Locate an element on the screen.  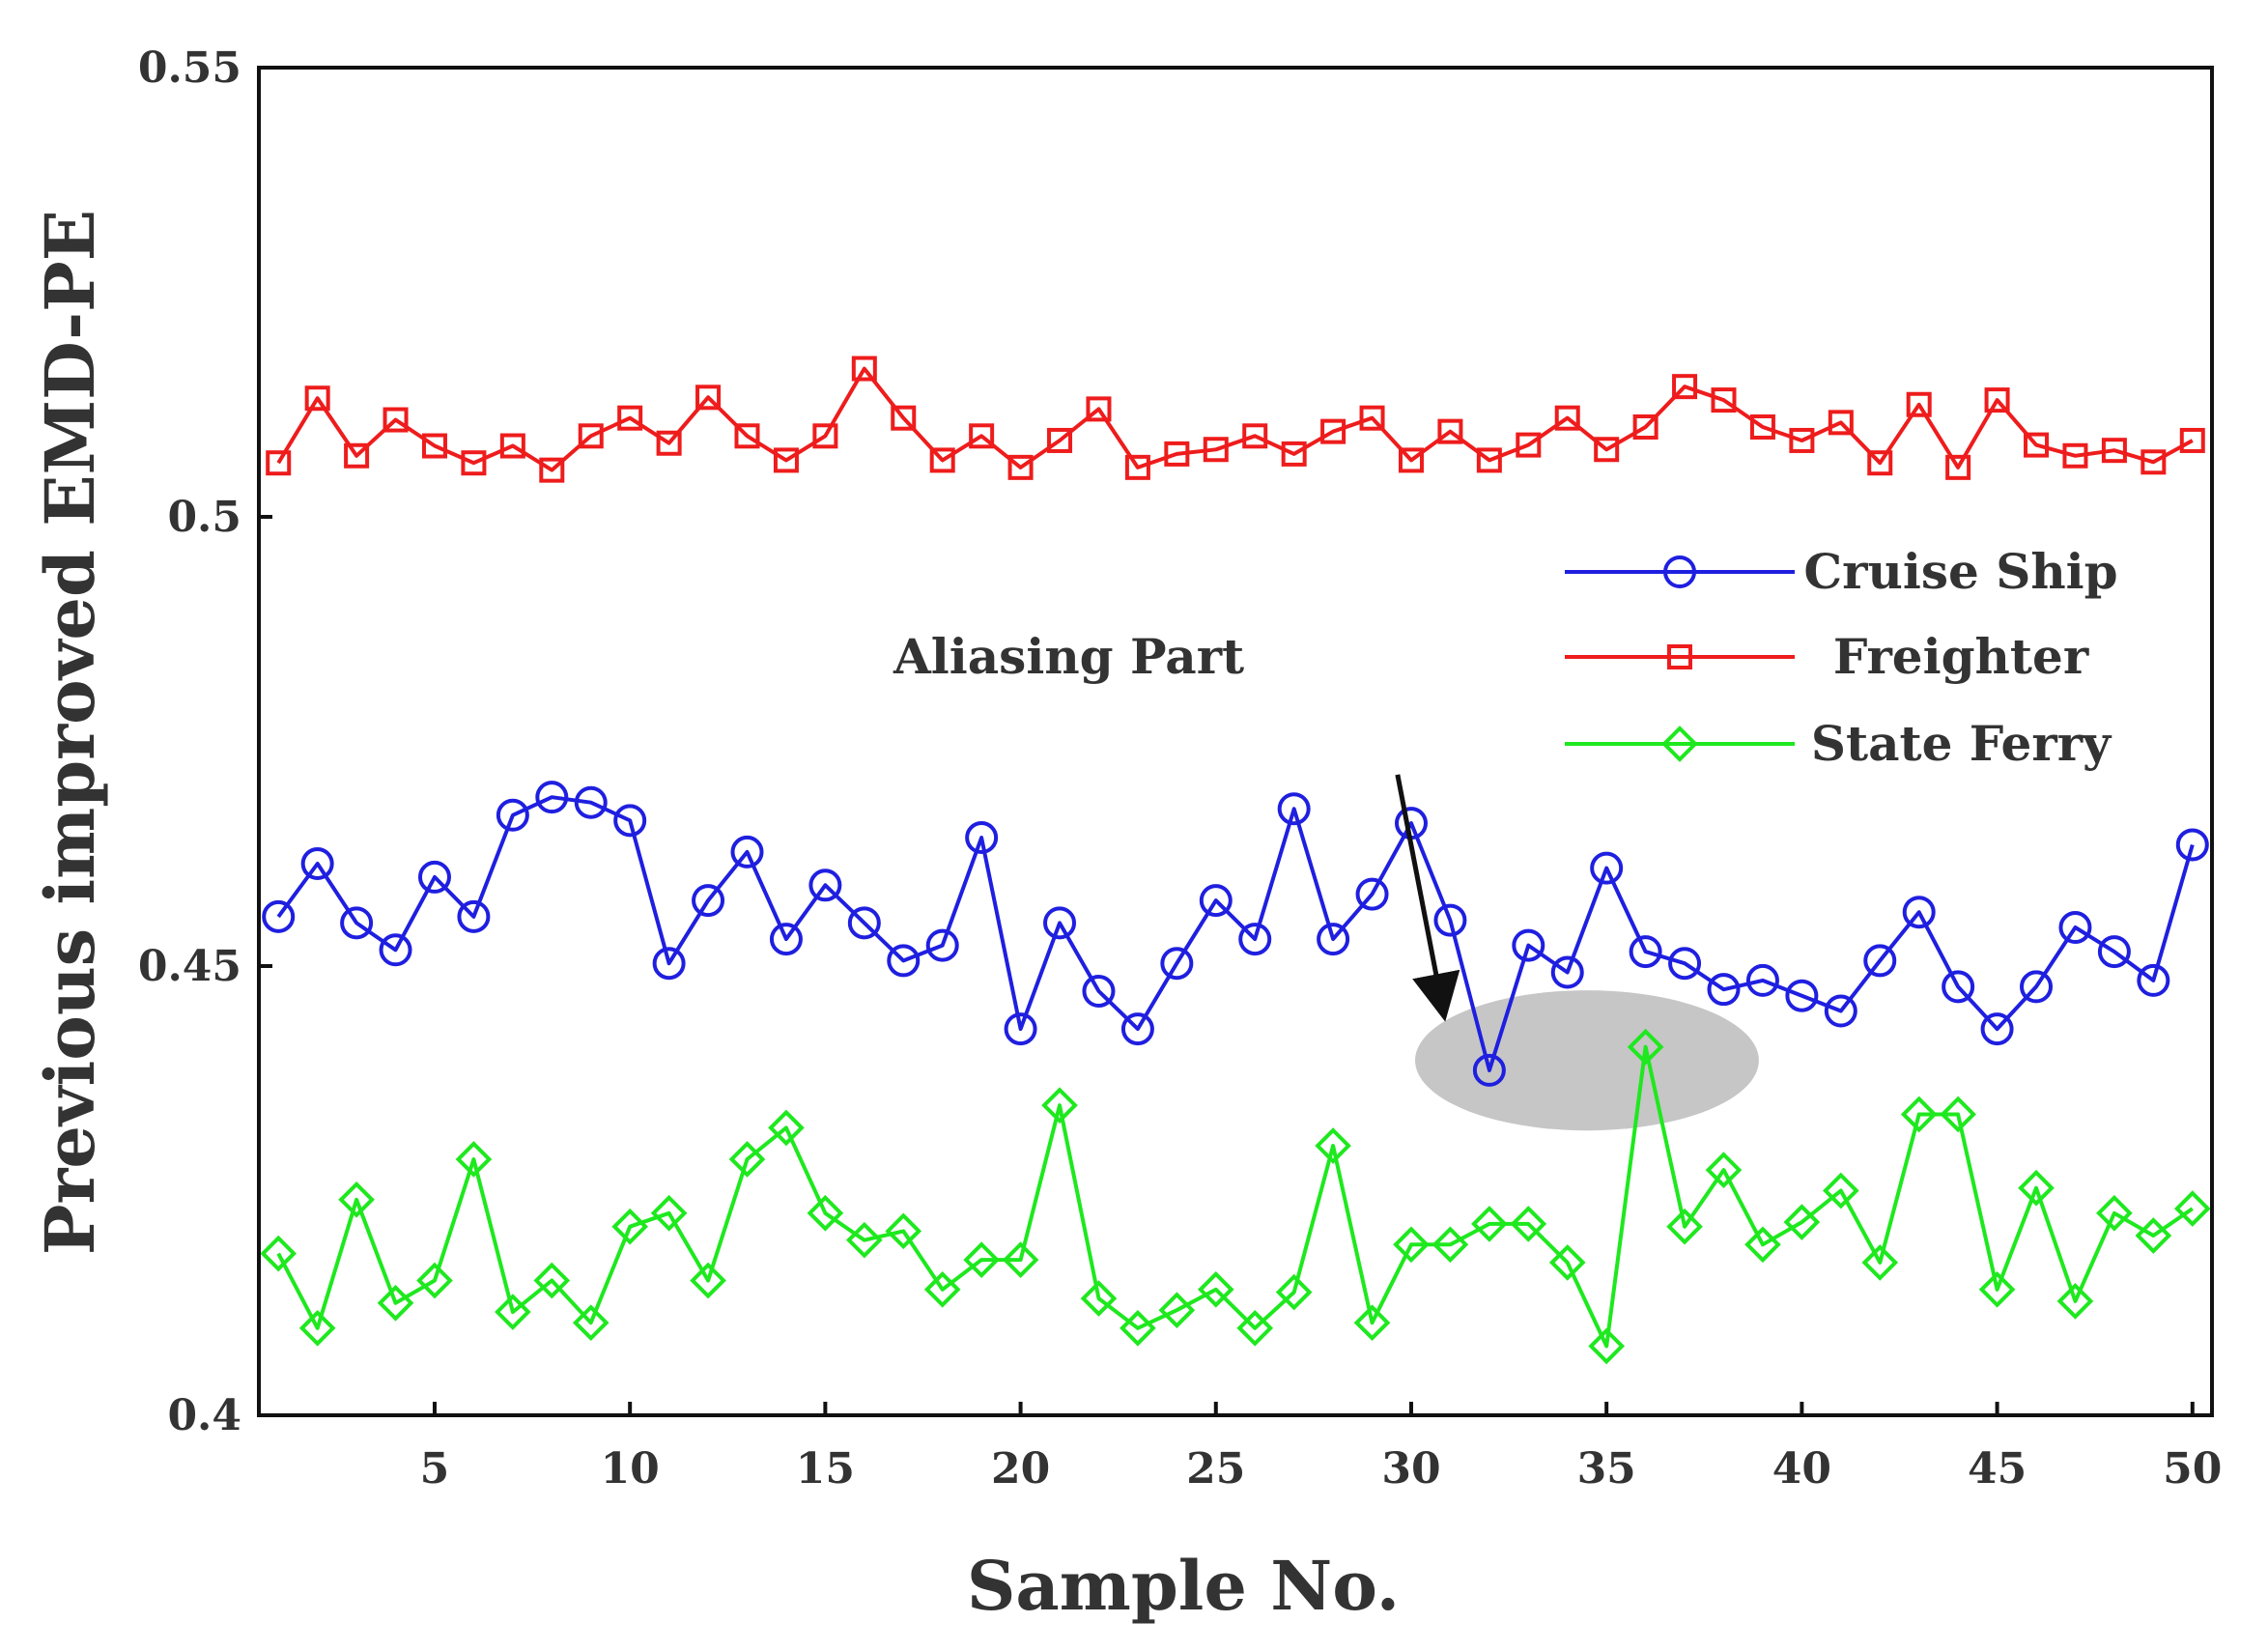
legend: Cruise Ship Freighter State Ferry is located at coordinates (1841, 657).